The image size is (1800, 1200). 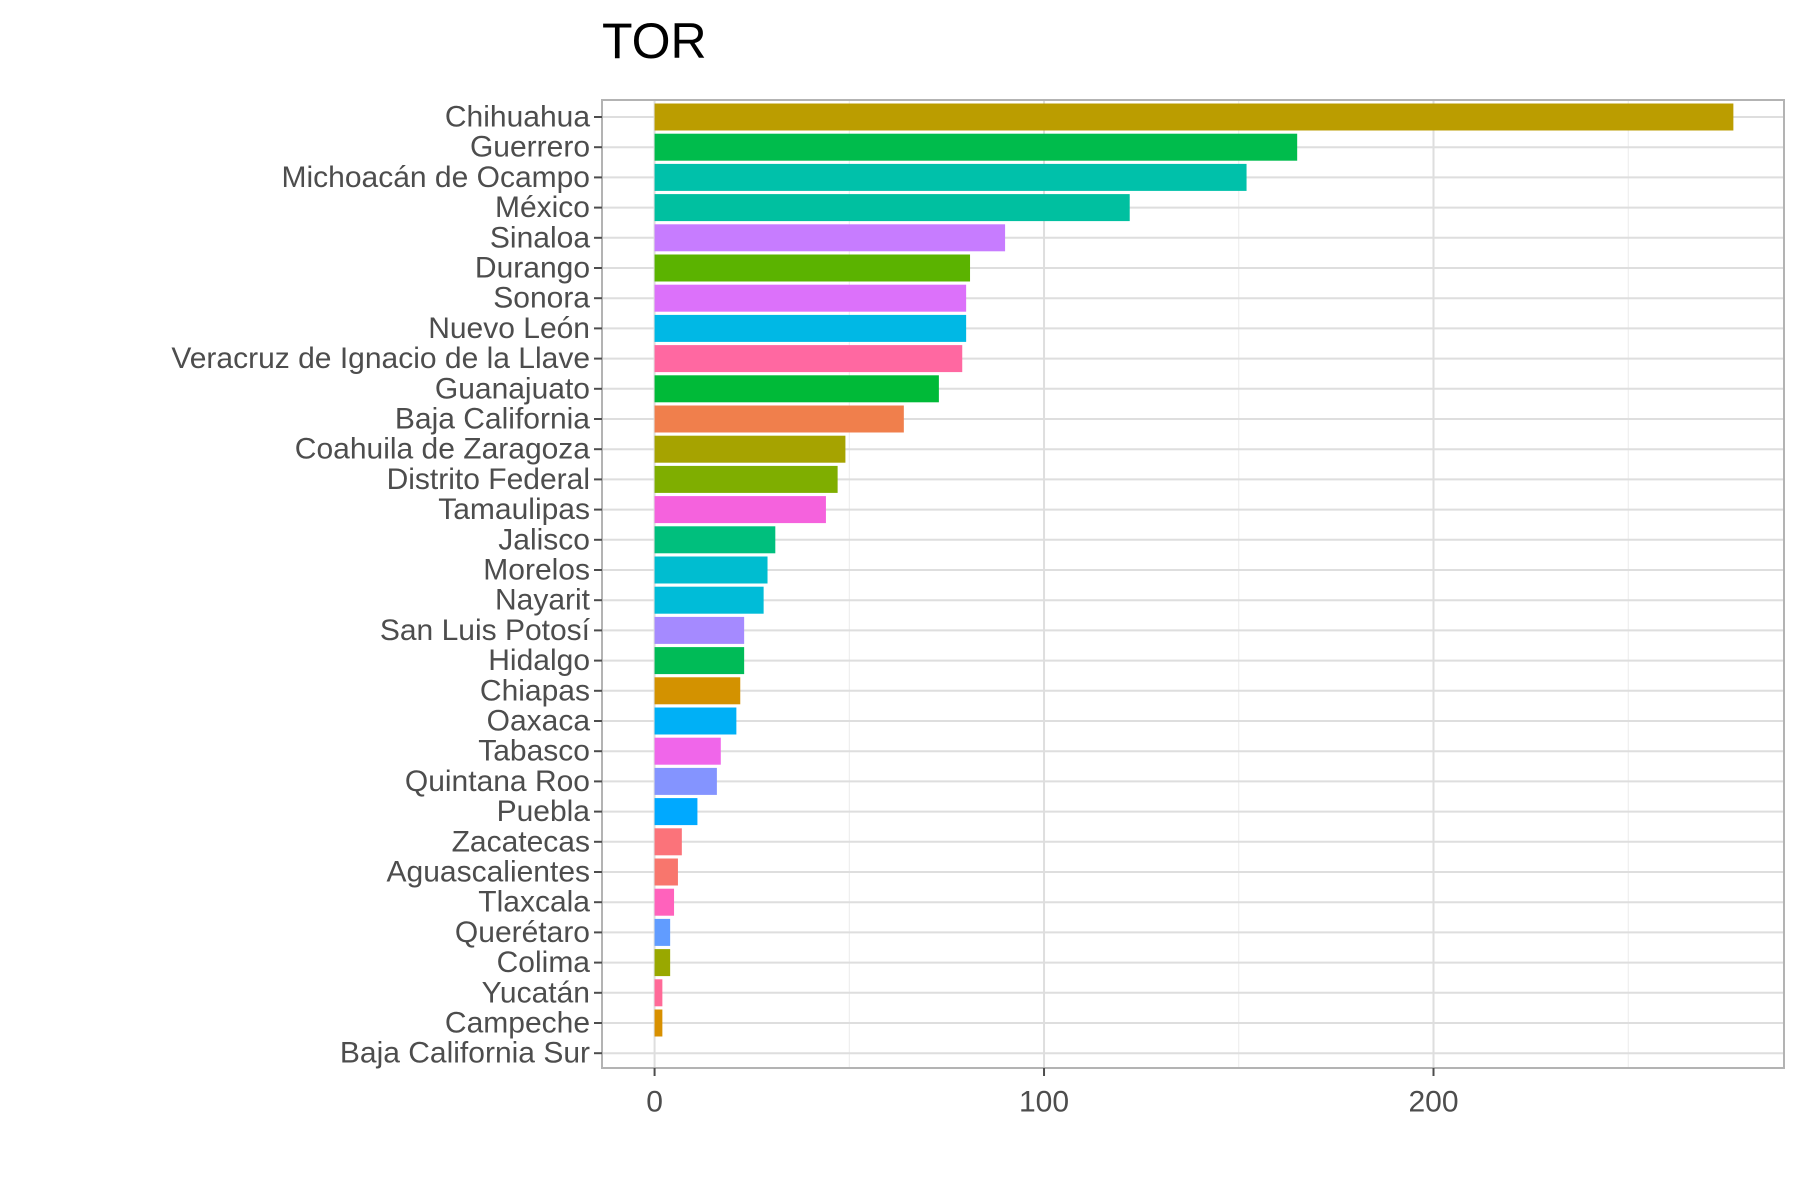 What do you see at coordinates (497, 781) in the screenshot?
I see `y-tick-label: Quintana Roo` at bounding box center [497, 781].